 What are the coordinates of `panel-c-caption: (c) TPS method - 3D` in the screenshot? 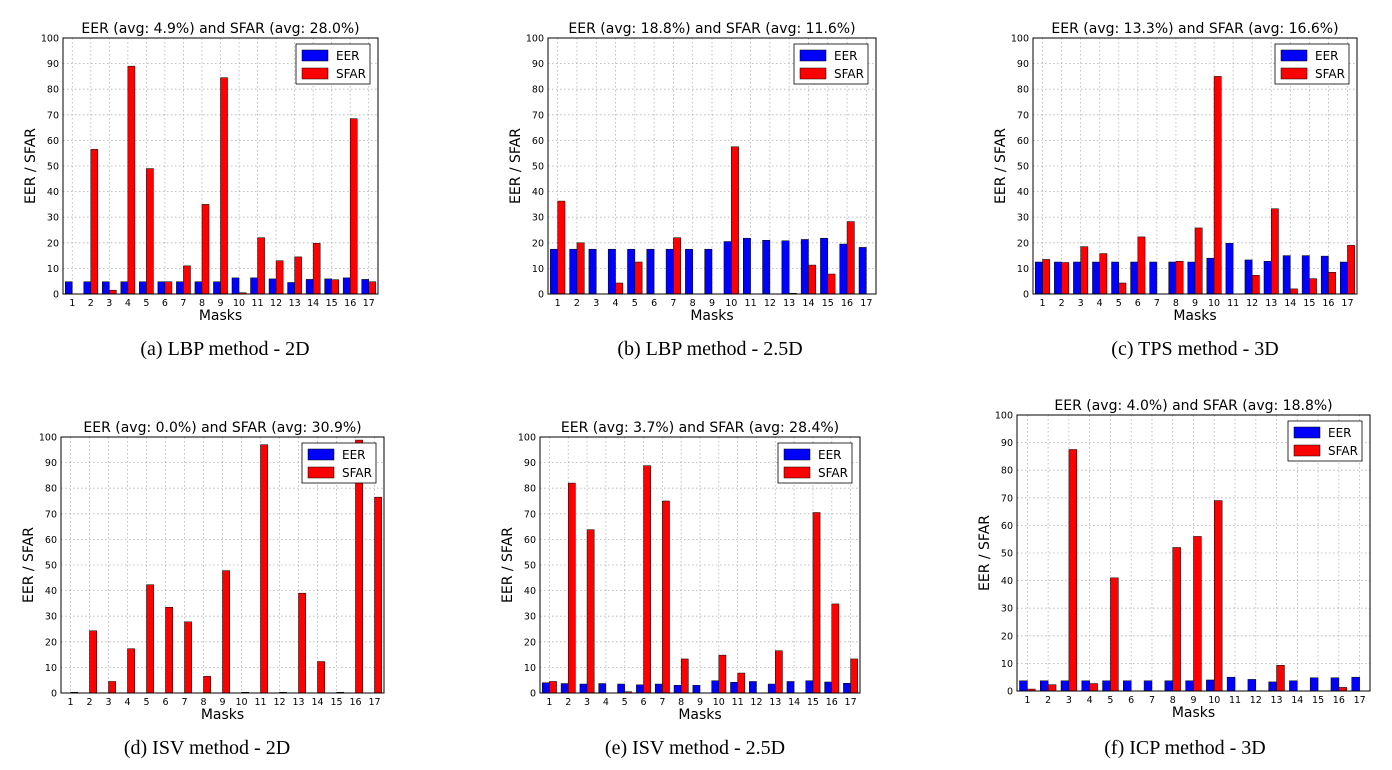 It's located at (1195, 349).